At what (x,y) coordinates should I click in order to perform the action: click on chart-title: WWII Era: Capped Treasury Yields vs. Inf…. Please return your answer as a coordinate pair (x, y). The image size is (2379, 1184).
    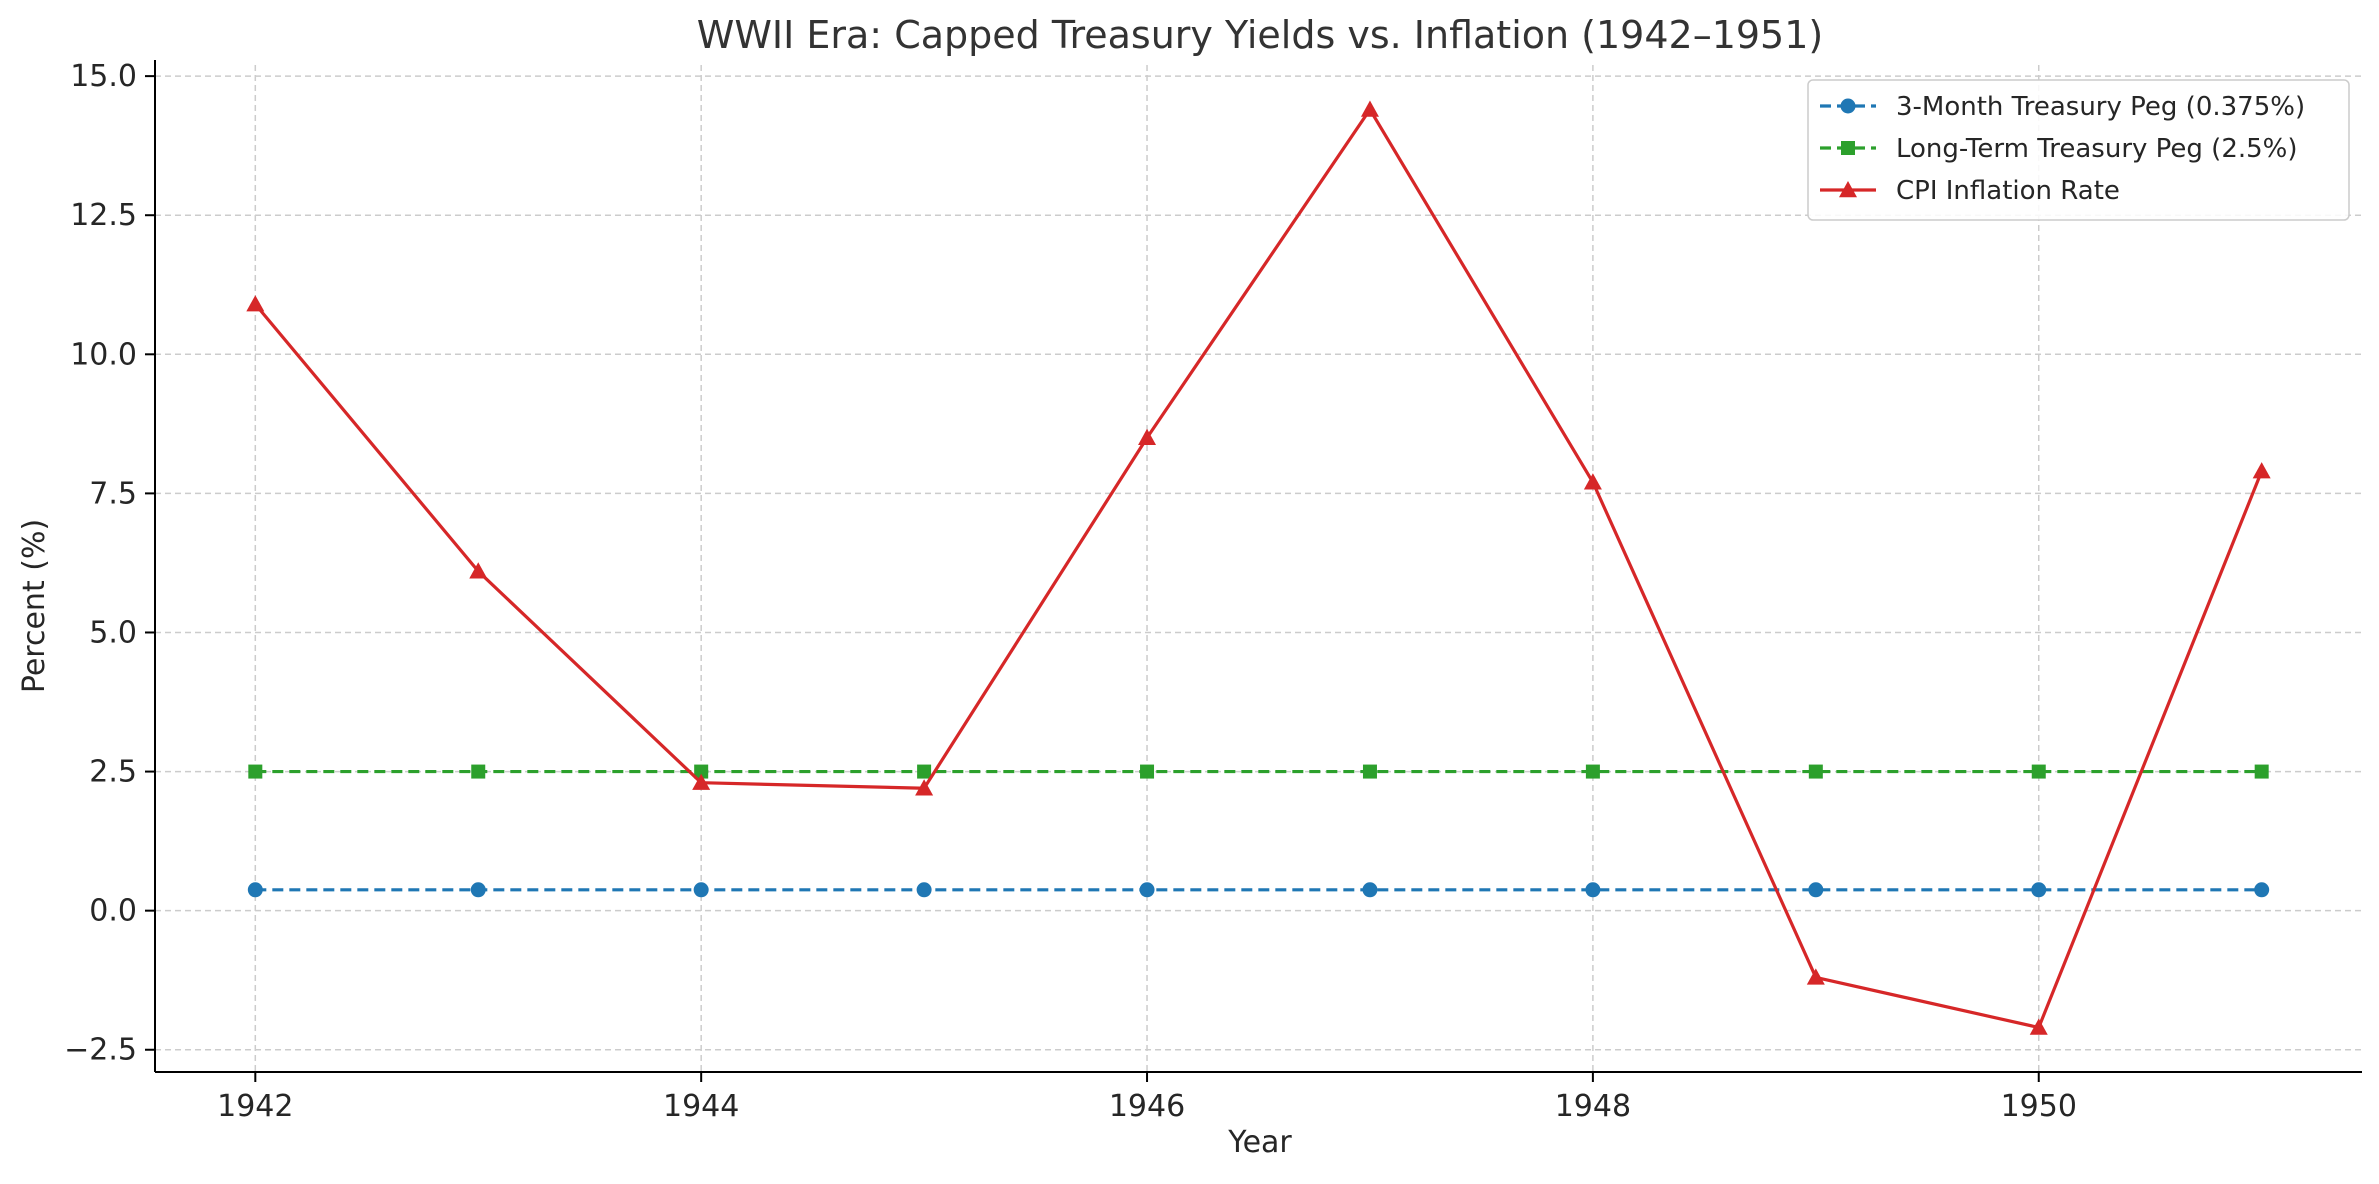
    Looking at the image, I should click on (1260, 35).